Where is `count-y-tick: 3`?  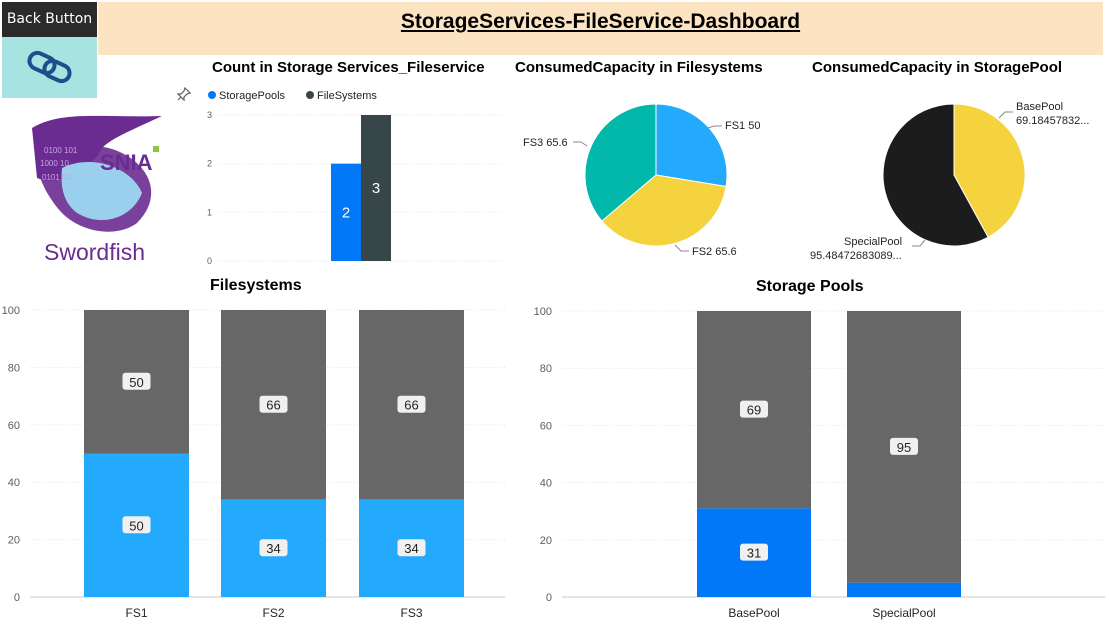 count-y-tick: 3 is located at coordinates (209, 115).